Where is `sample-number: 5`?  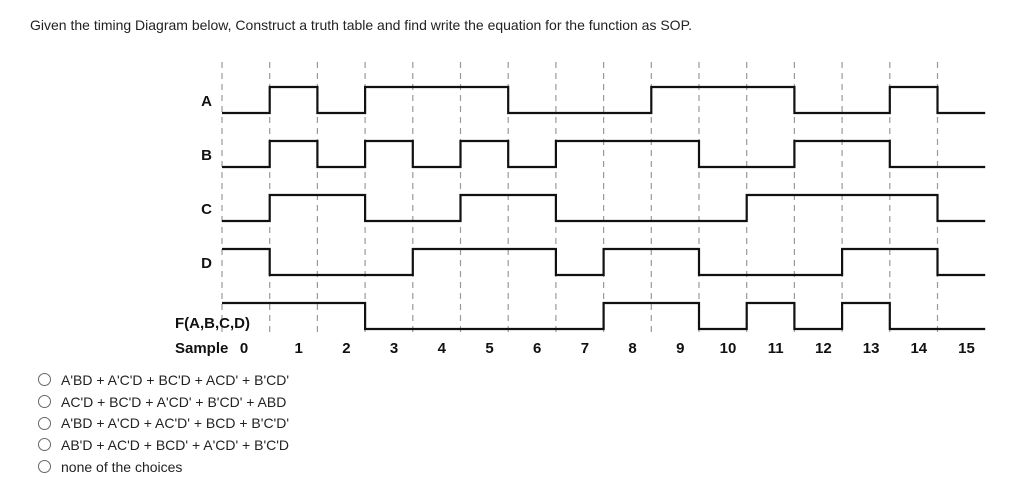
sample-number: 5 is located at coordinates (489, 348).